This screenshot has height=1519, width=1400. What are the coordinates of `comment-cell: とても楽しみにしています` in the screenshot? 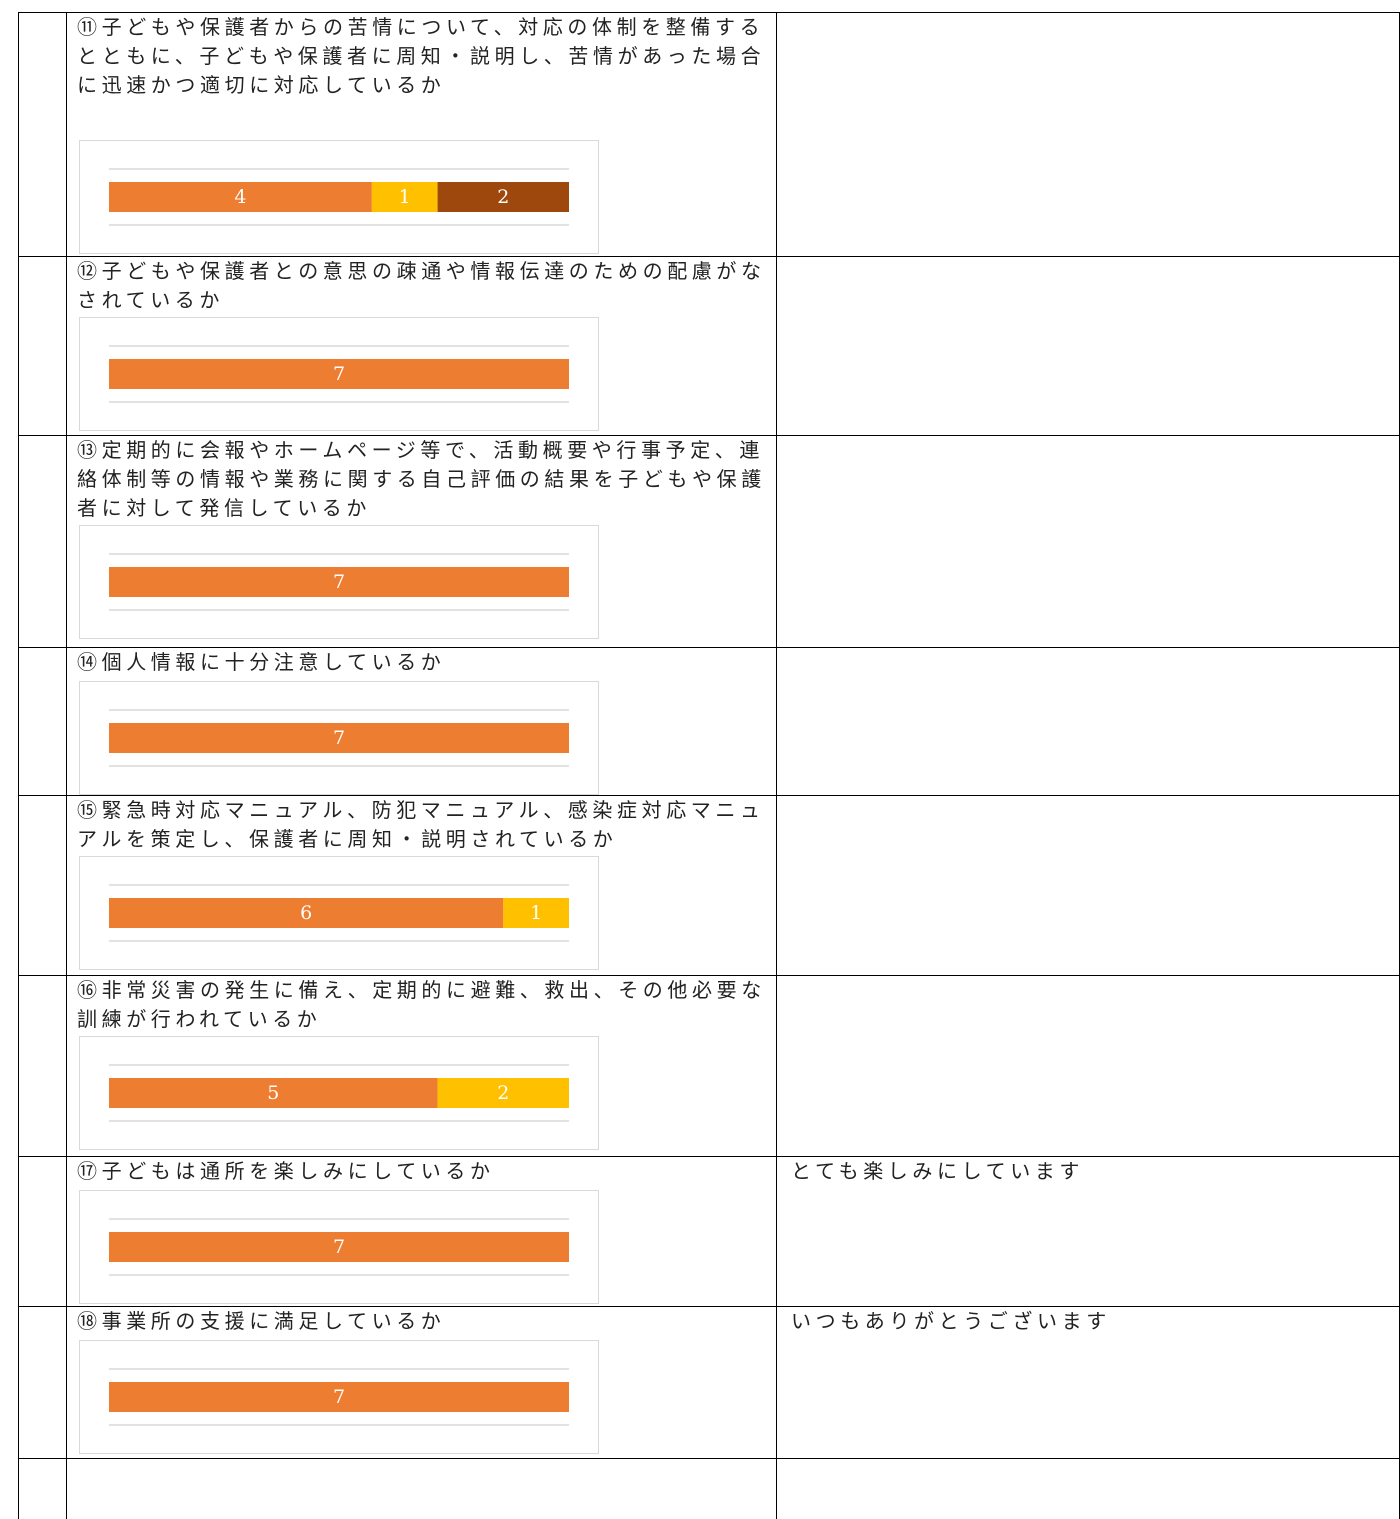 It's located at (1088, 1231).